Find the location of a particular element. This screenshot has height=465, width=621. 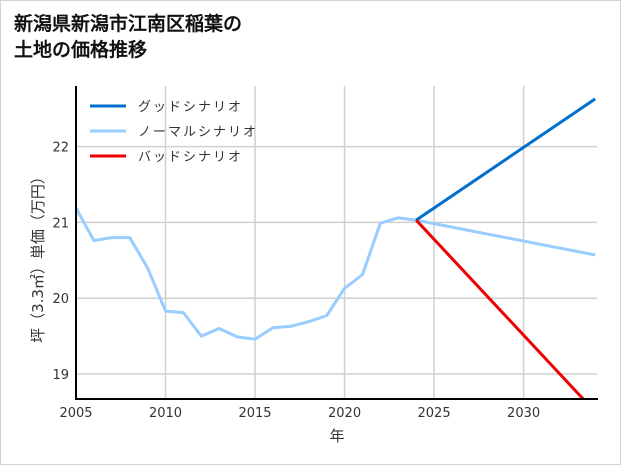

legend-label: グッドシナリオ is located at coordinates (190, 107).